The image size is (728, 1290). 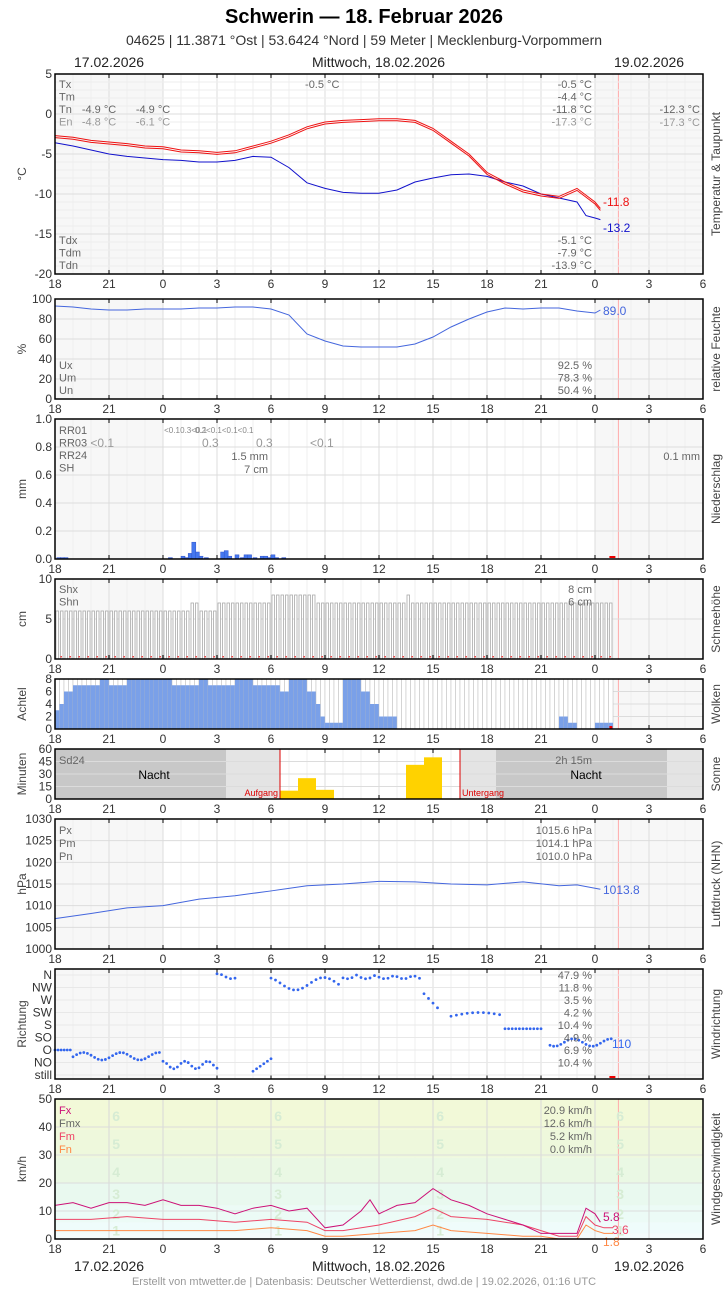 I want to click on svg-text: 1015, so click(x=38, y=884).